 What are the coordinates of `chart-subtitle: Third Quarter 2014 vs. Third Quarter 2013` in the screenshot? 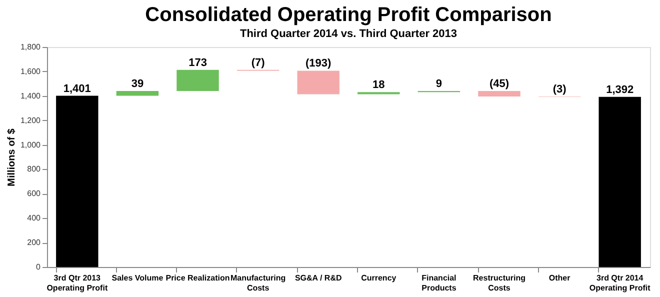 It's located at (349, 34).